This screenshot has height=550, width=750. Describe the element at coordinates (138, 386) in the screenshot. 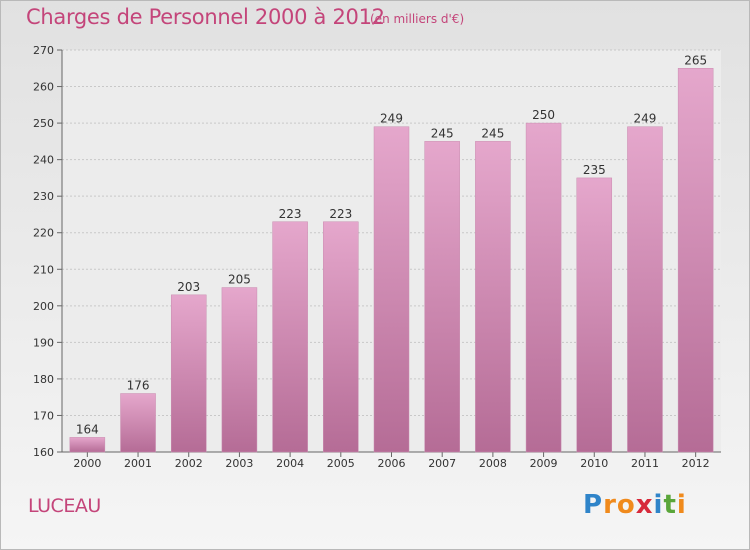

I see `data-label-2001: 176` at that location.